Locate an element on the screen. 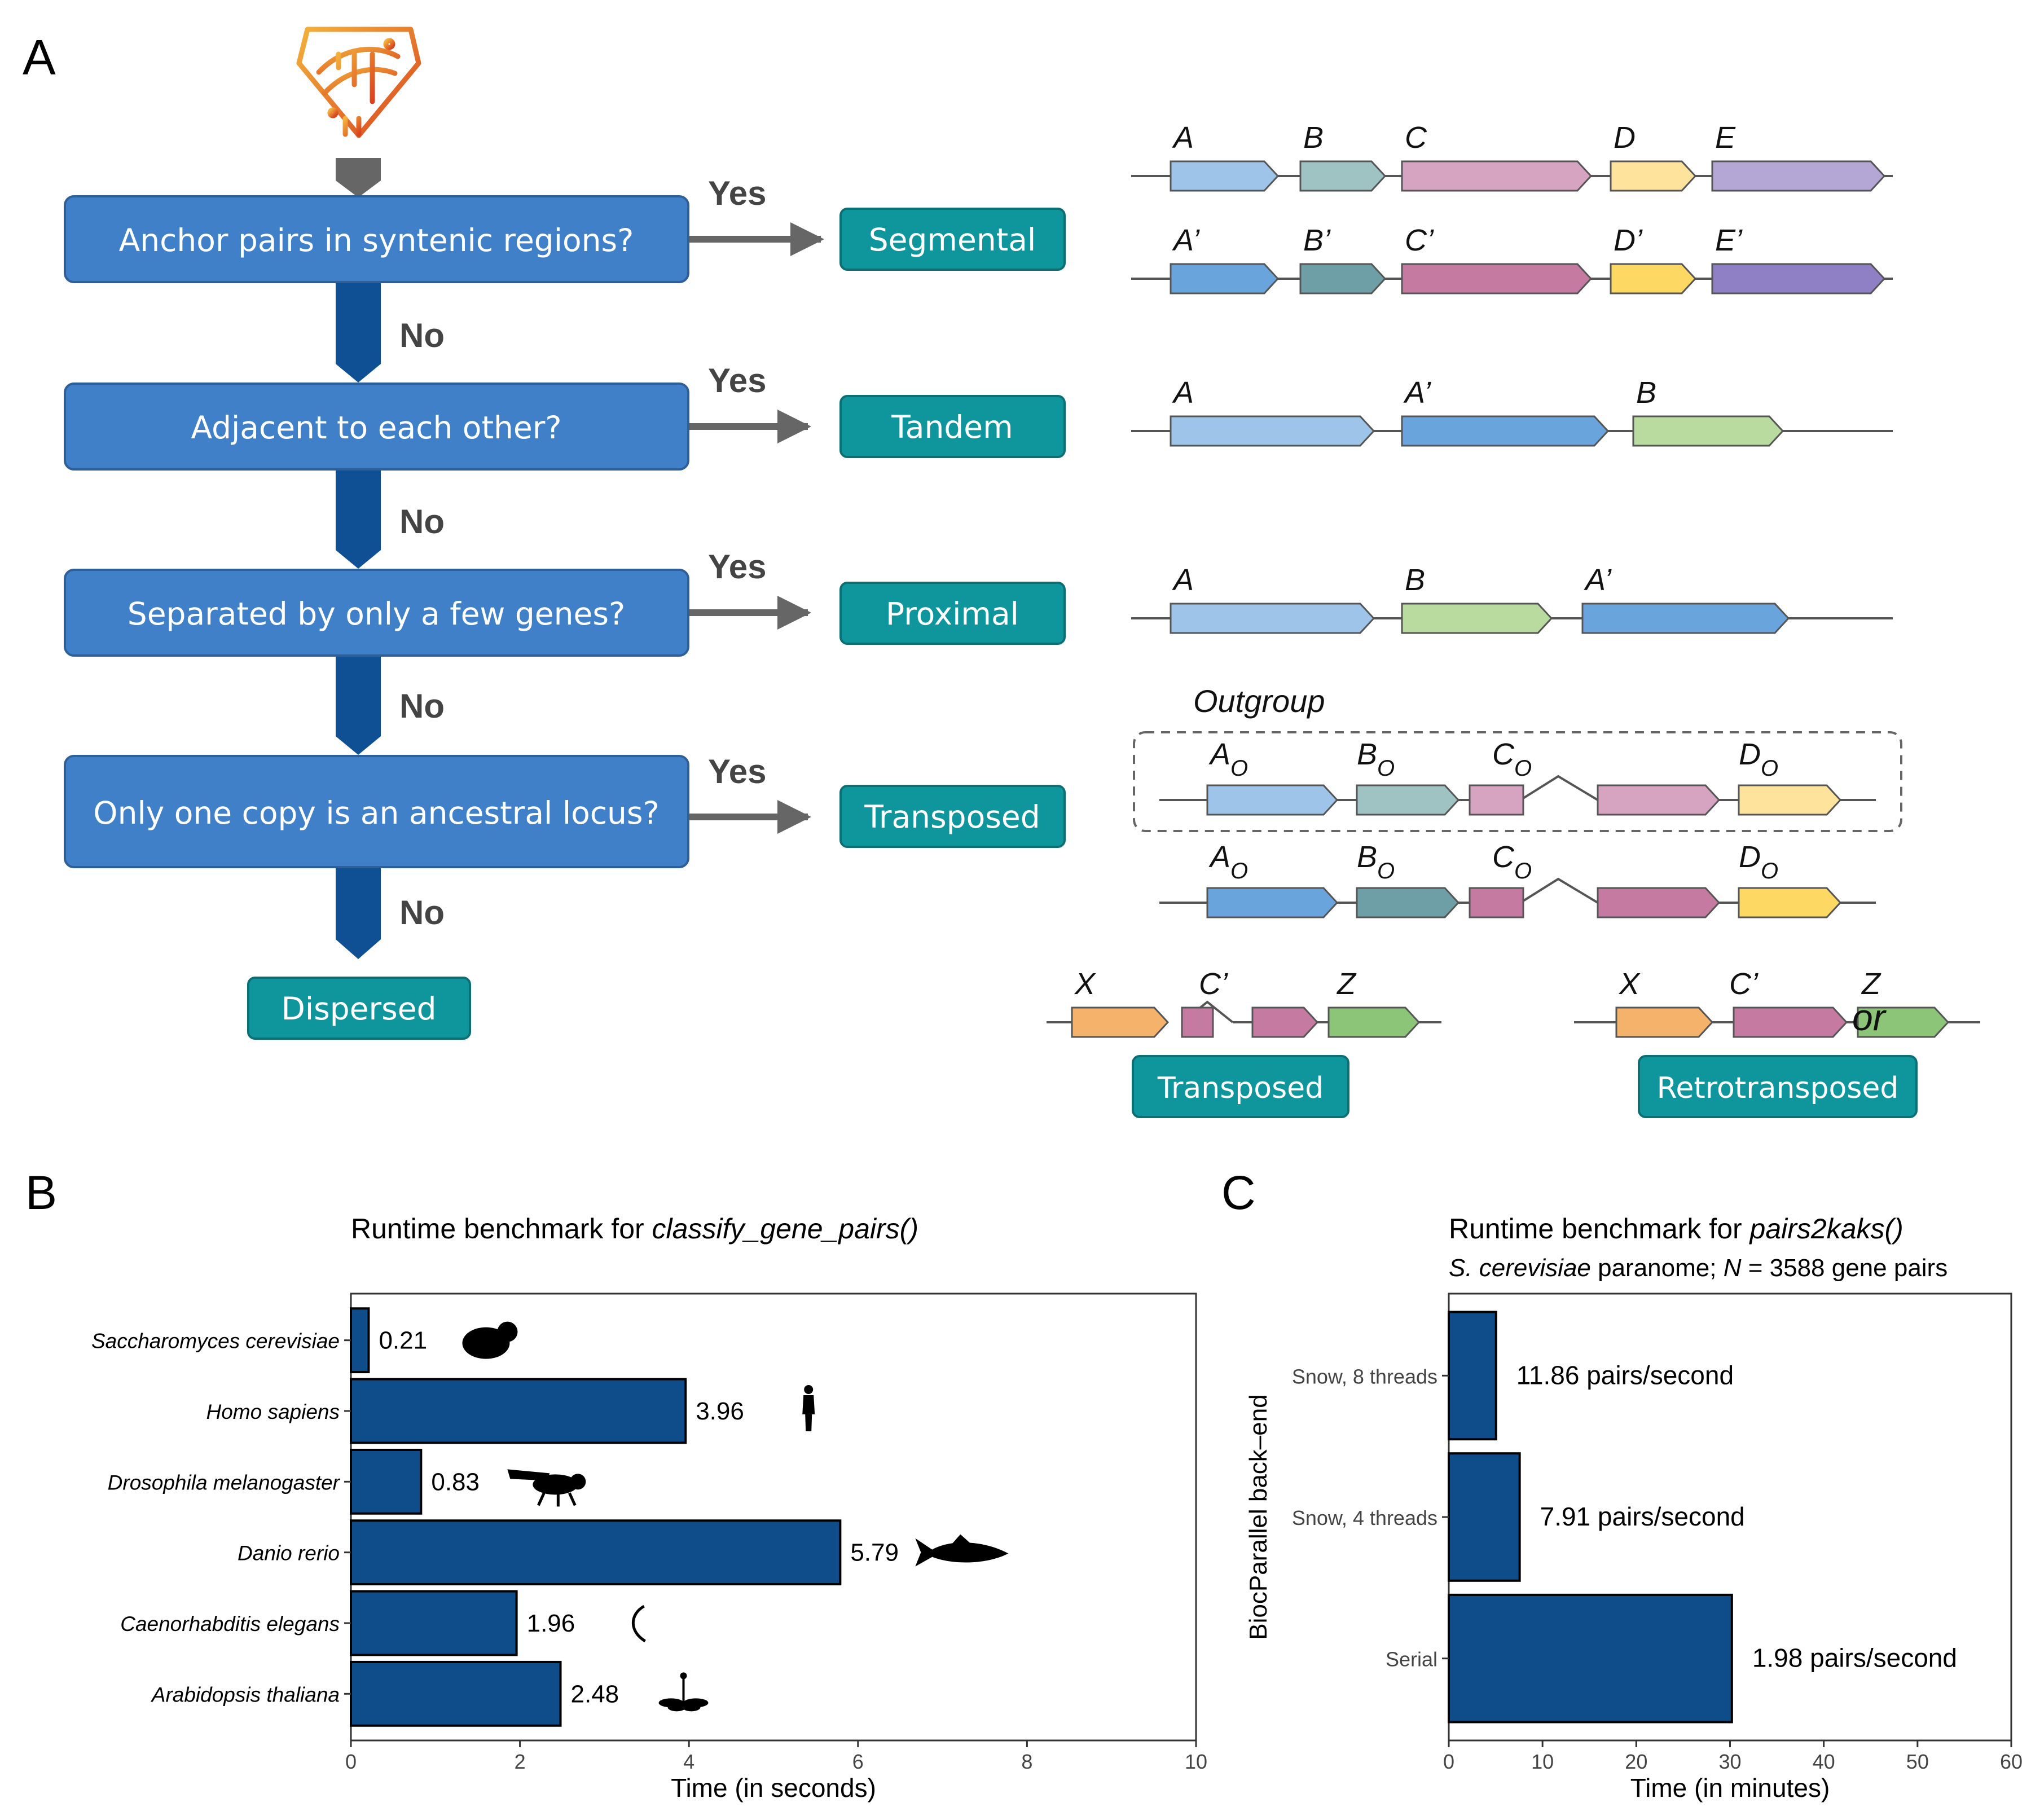 The height and width of the screenshot is (1820, 2031). worm-icon is located at coordinates (639, 1623).